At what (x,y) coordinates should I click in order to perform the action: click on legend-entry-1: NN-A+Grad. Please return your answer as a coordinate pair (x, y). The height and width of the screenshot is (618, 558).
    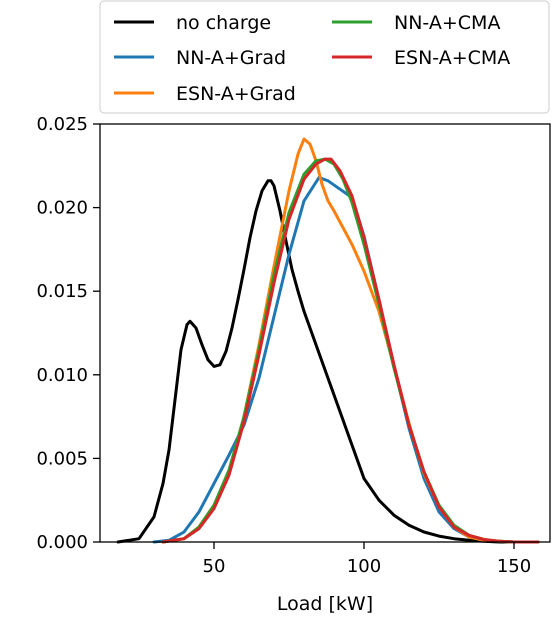
    Looking at the image, I should click on (231, 58).